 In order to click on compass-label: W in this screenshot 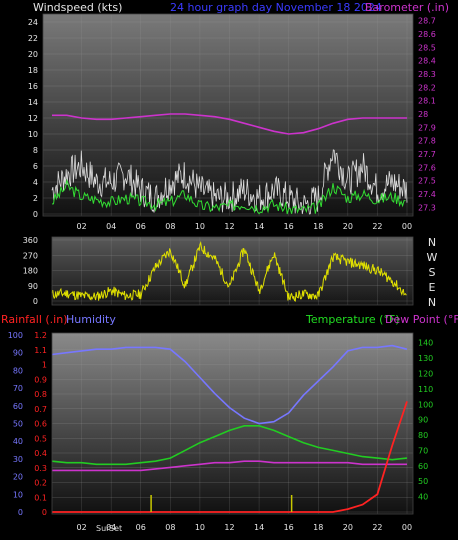, I will do `click(432, 257)`.